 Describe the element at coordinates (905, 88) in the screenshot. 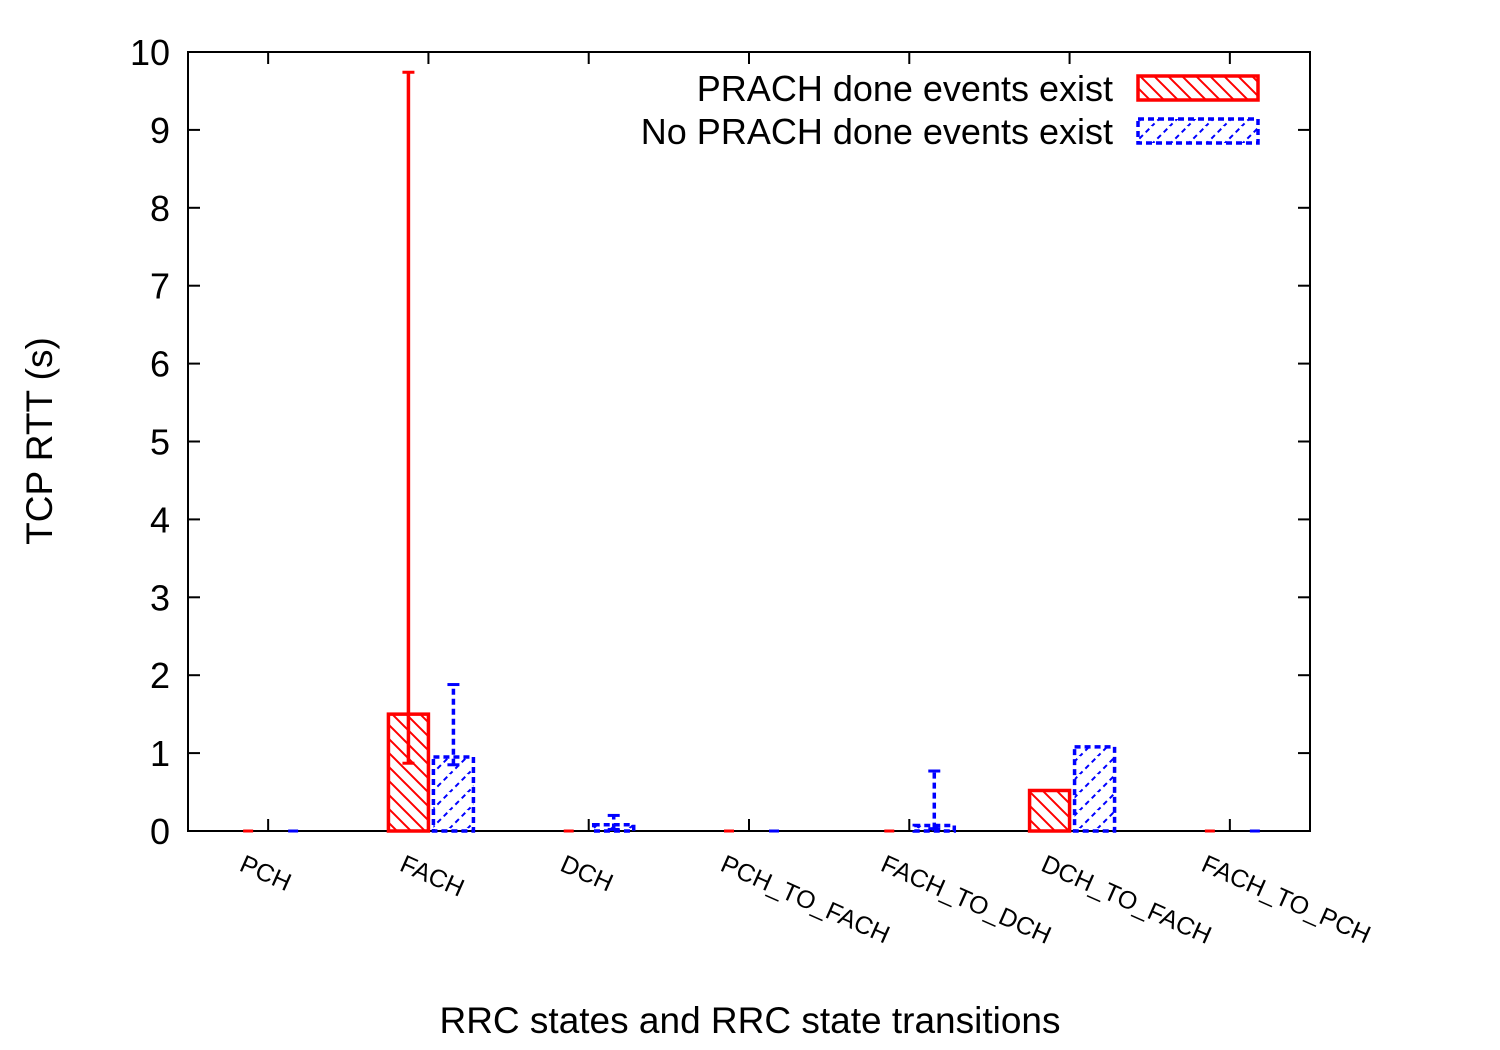

I see `legend-label: PRACH done events exist` at that location.